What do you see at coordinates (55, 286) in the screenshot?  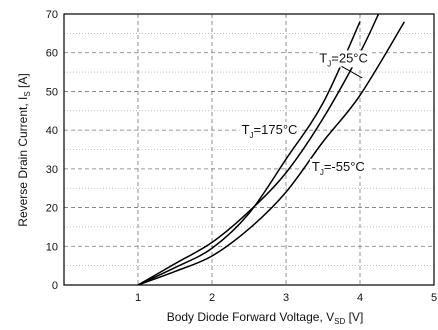 I see `y-tick-label: 0` at bounding box center [55, 286].